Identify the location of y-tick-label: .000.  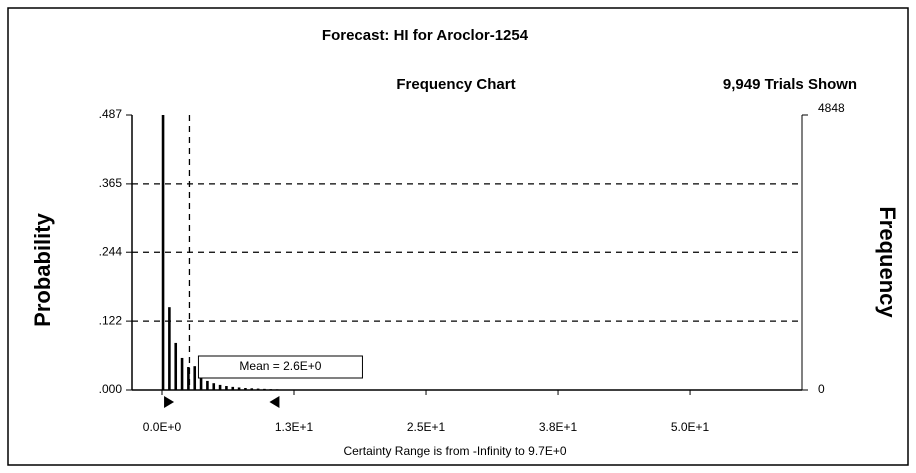
(111, 389).